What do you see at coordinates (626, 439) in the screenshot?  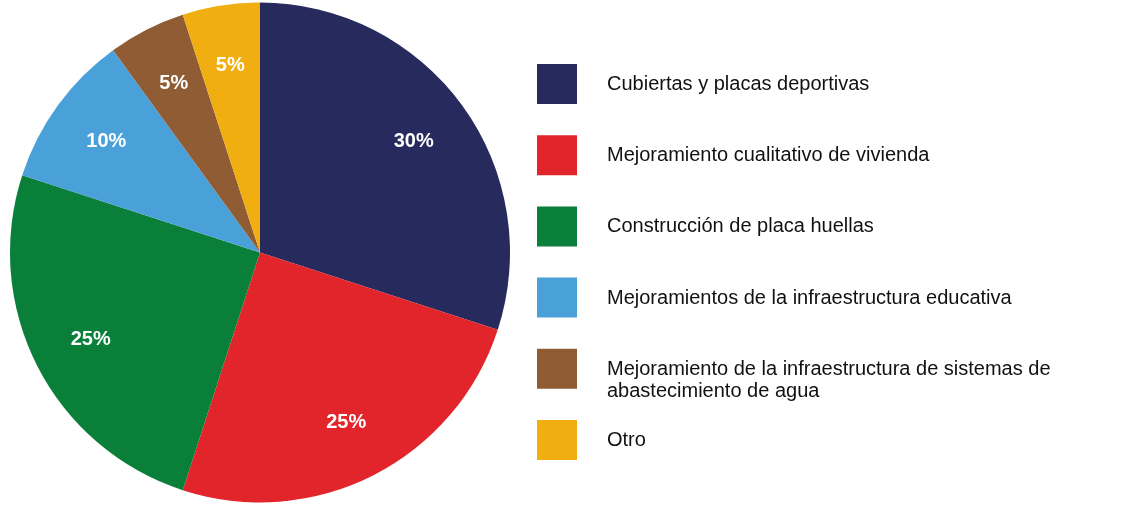 I see `legend-label: Otro` at bounding box center [626, 439].